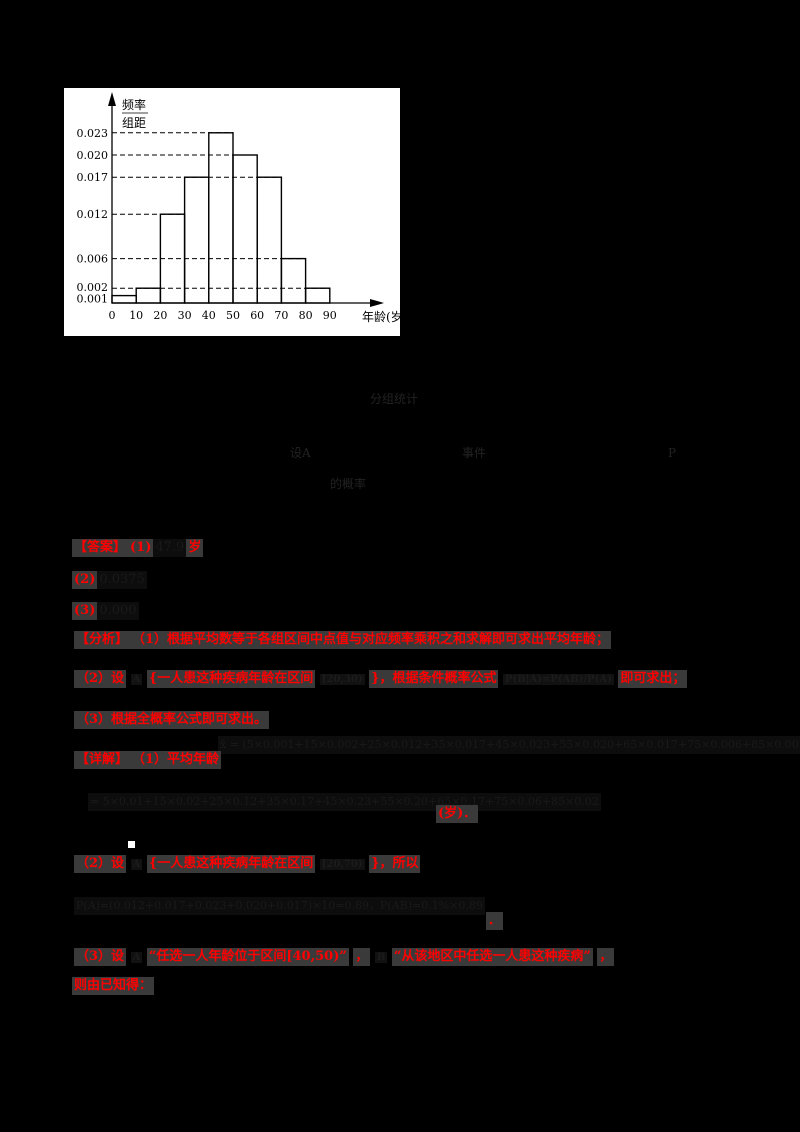 This screenshot has height=1132, width=800. I want to click on detail-line-1: 【详解】 （1）平均年龄, so click(148, 760).